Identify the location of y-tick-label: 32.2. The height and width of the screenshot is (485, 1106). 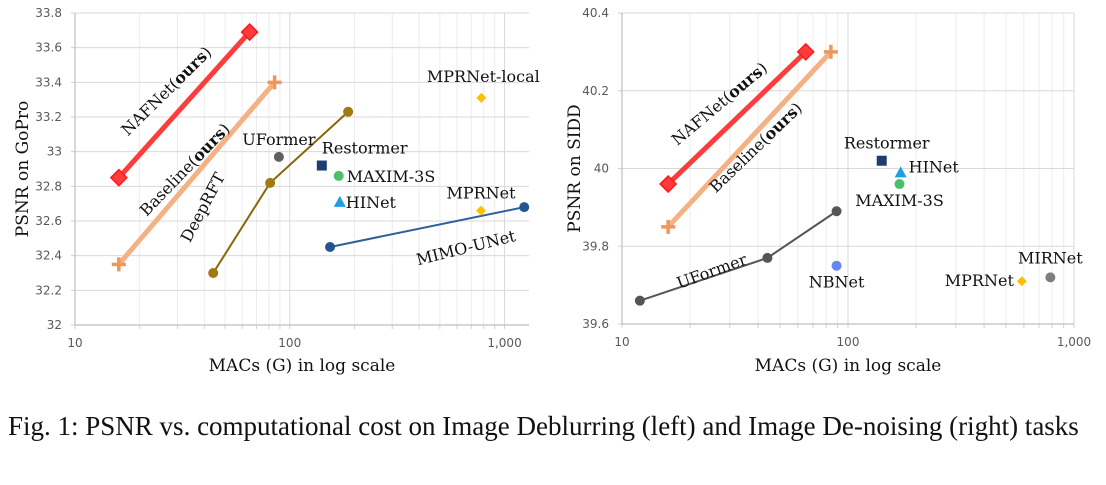
(48, 290).